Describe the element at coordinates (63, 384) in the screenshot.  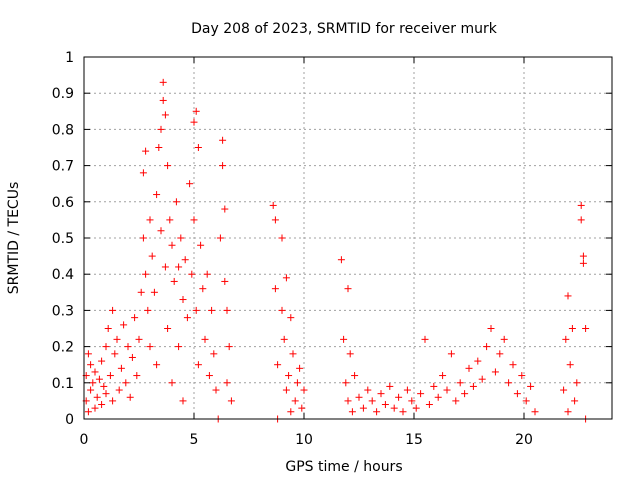
I see `y-tick-label: 0.1` at that location.